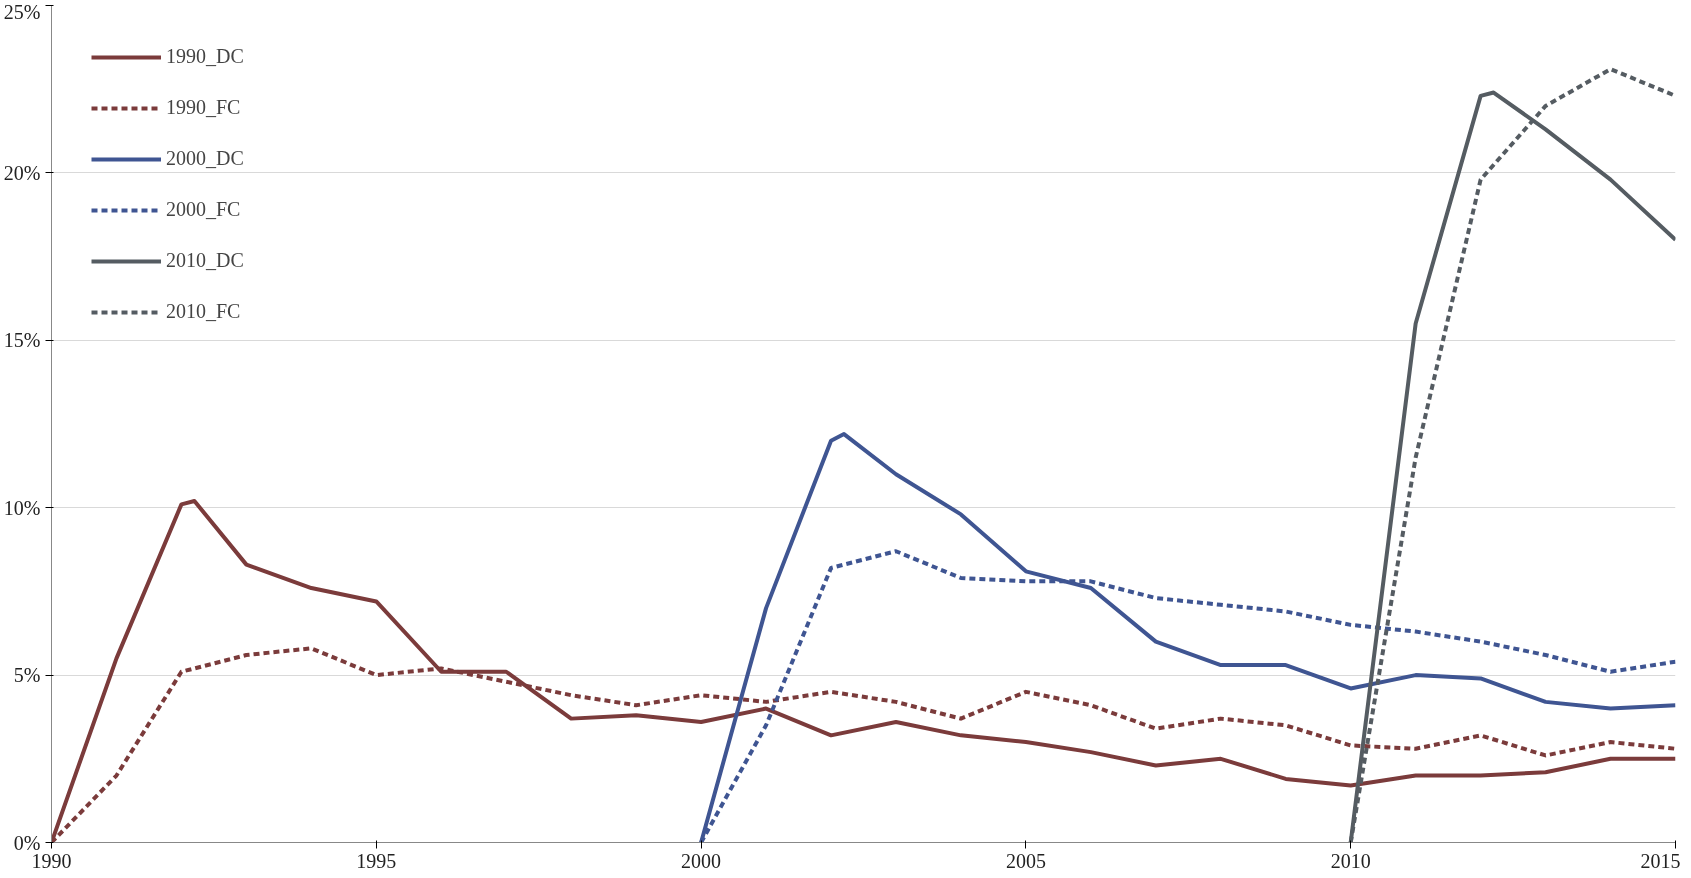 This screenshot has height=878, width=1691. What do you see at coordinates (376, 860) in the screenshot?
I see `x-tick-label: 1995` at bounding box center [376, 860].